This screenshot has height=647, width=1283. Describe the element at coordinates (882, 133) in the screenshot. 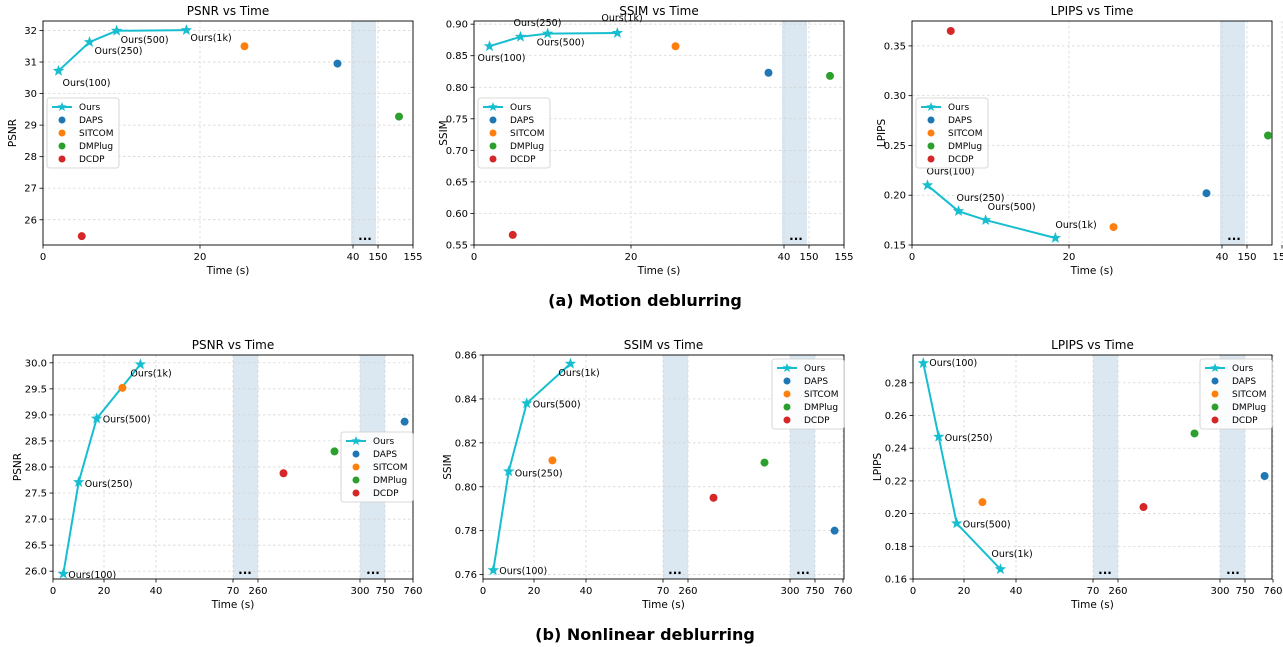

I see `y-axis-label: LPIPS` at that location.